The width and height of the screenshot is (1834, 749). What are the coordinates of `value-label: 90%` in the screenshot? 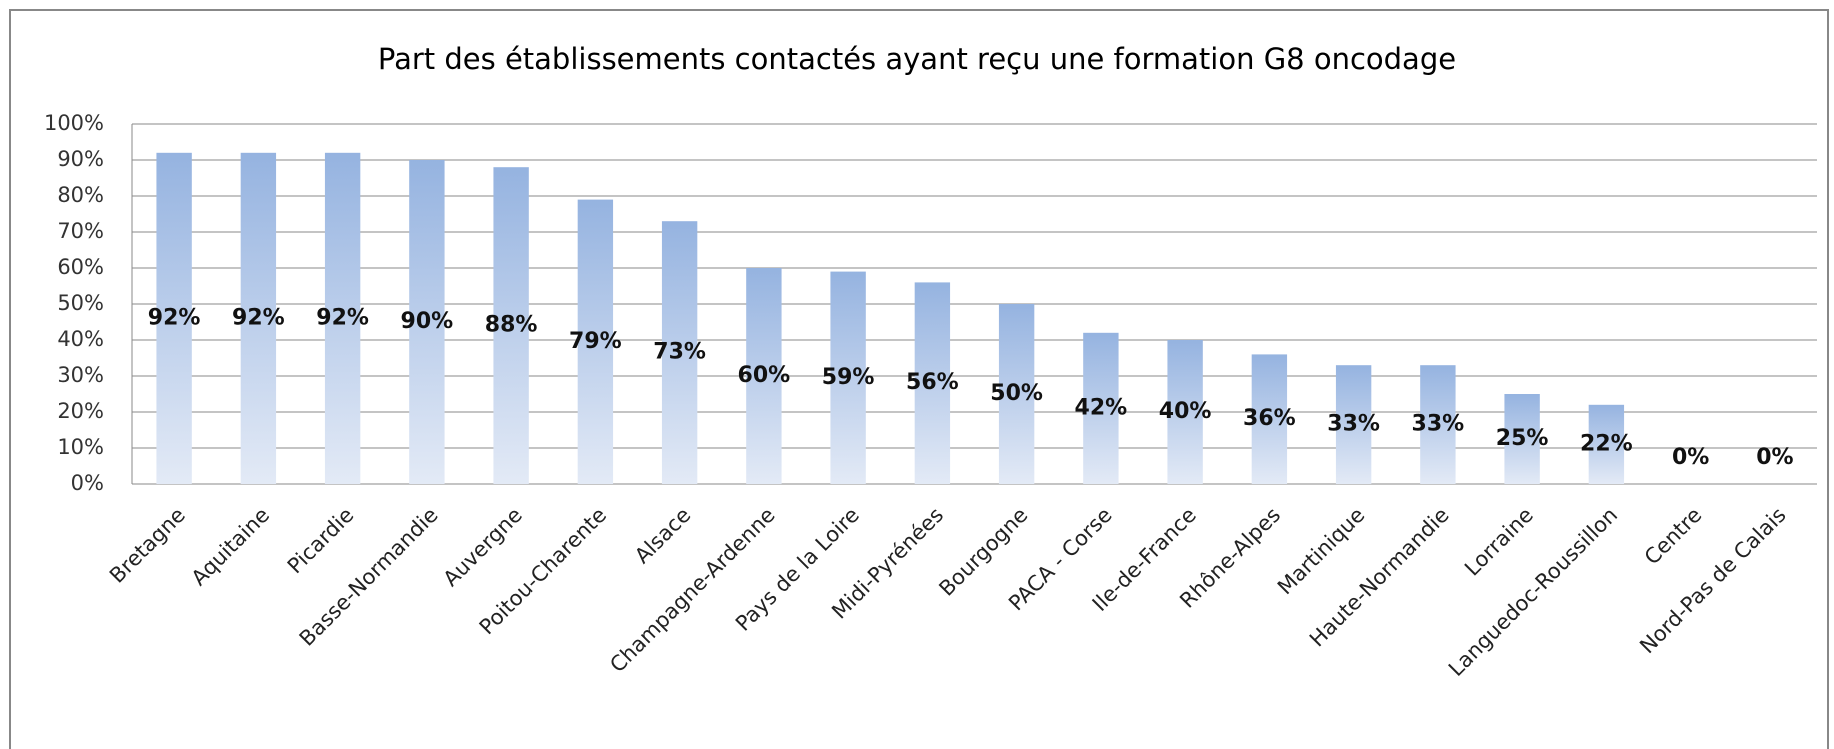 It's located at (427, 321).